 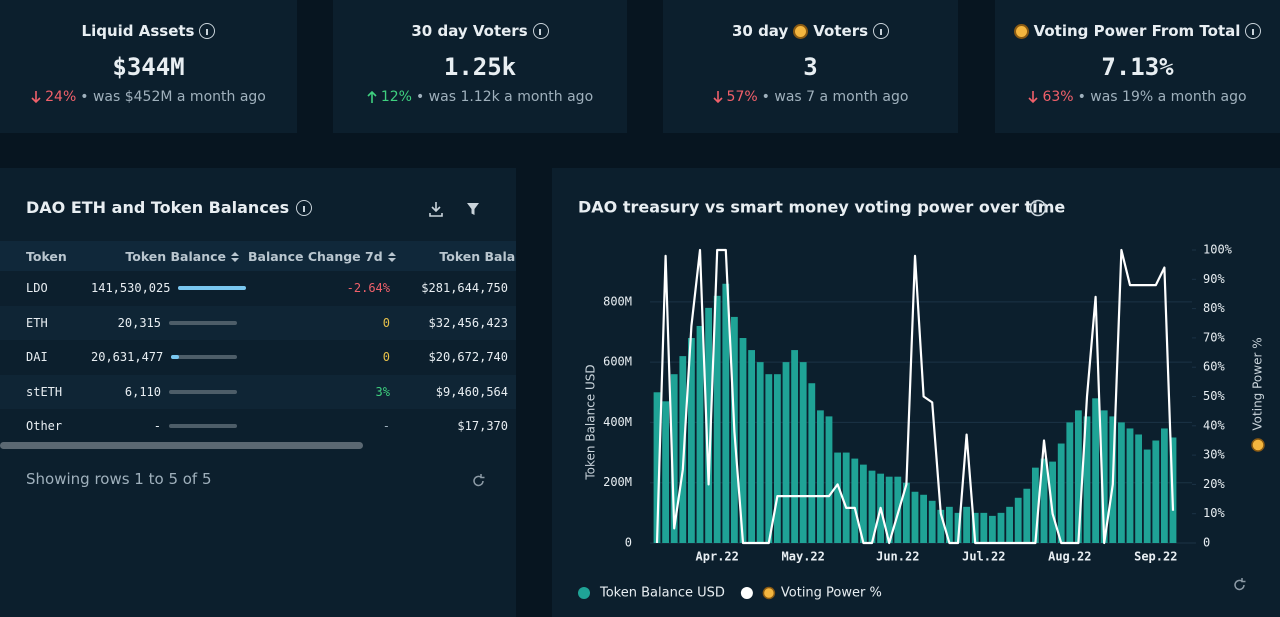 What do you see at coordinates (742, 97) in the screenshot?
I see `change-percent: 57%` at bounding box center [742, 97].